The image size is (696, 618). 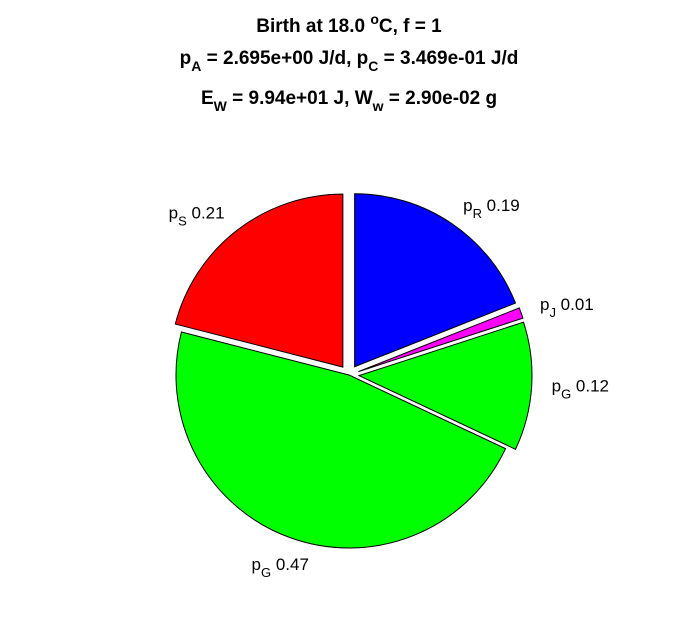 What do you see at coordinates (441, 340) in the screenshot?
I see `pie-slice-pJ` at bounding box center [441, 340].